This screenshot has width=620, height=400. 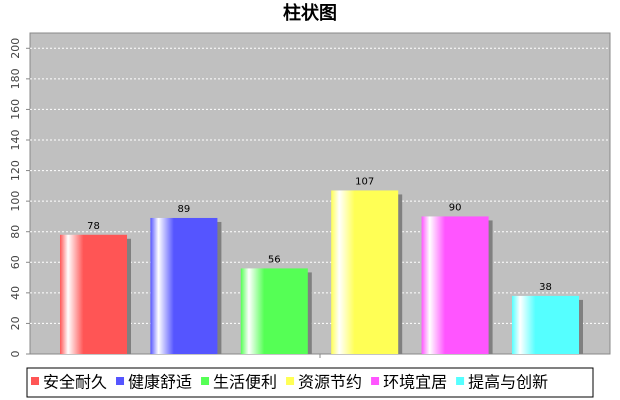 What do you see at coordinates (15, 109) in the screenshot?
I see `y-tick-label: 160` at bounding box center [15, 109].